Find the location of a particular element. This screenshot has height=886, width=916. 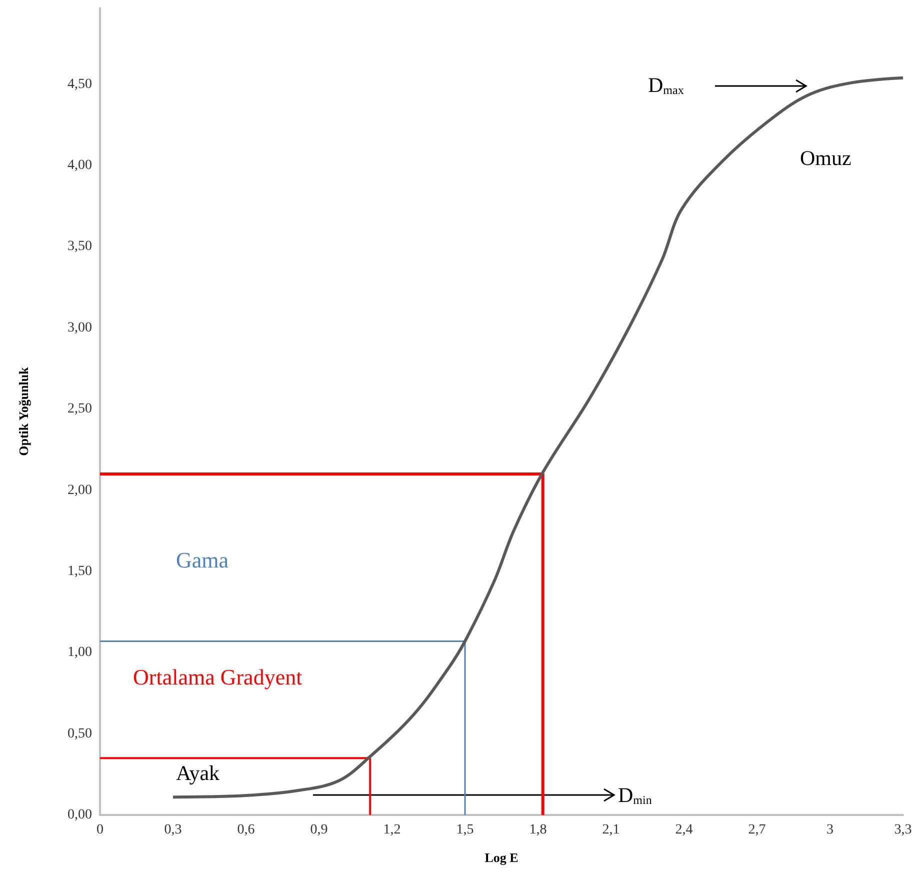

x-tick-label: 2,1 is located at coordinates (611, 830).